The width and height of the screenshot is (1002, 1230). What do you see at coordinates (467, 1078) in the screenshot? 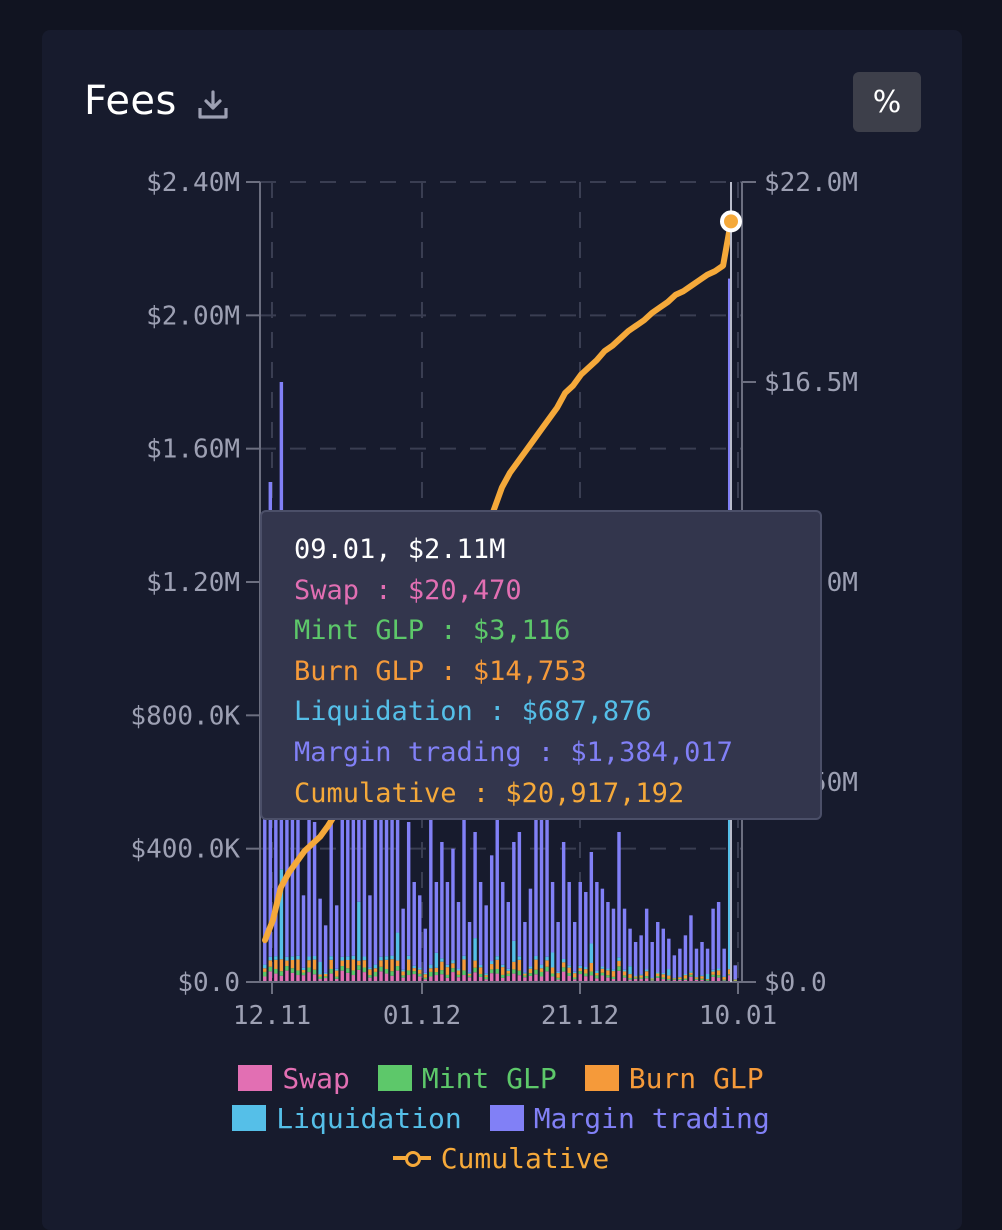
I see `legend-item-mint-glp: Mint GLP` at bounding box center [467, 1078].